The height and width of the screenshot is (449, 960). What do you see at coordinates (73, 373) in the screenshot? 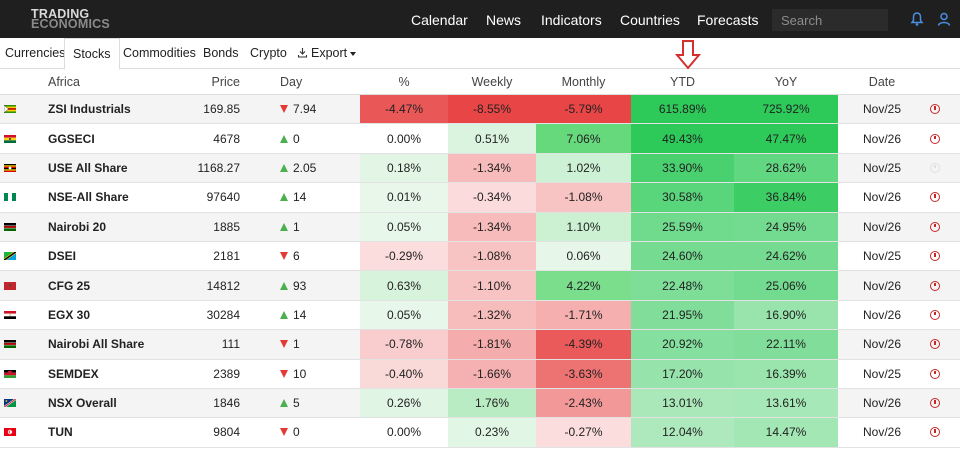
I see `index-name: SEMDEX` at bounding box center [73, 373].